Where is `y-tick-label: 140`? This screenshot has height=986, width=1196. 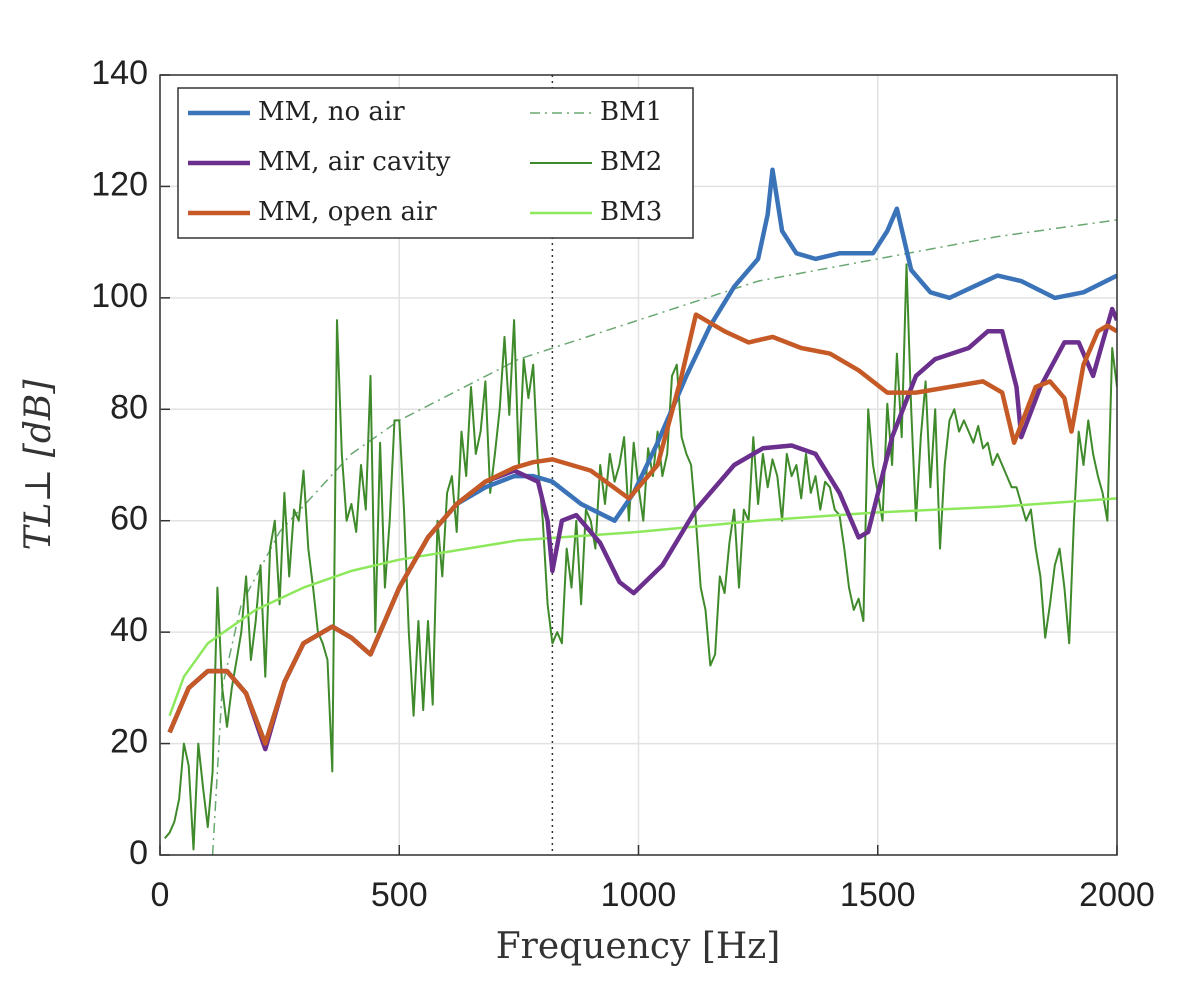
y-tick-label: 140 is located at coordinates (119, 73).